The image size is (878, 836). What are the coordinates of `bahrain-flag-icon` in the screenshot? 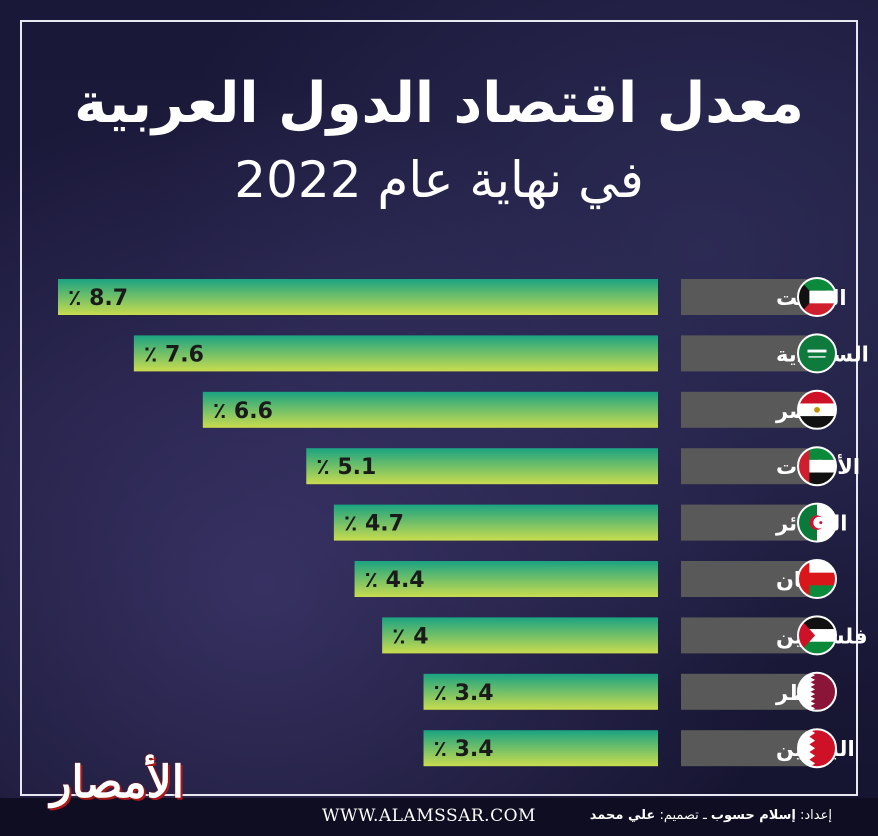 It's located at (817, 748).